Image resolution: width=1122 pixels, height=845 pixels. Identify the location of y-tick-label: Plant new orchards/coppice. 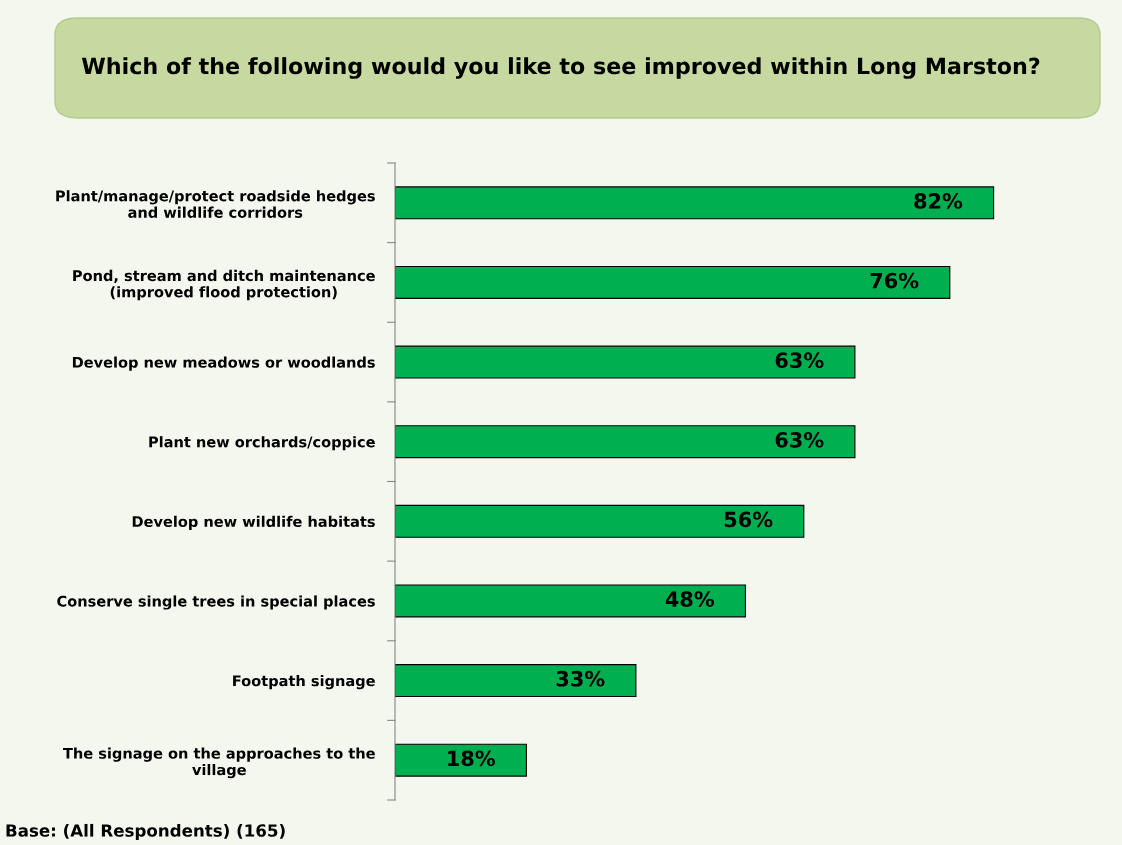
(262, 443).